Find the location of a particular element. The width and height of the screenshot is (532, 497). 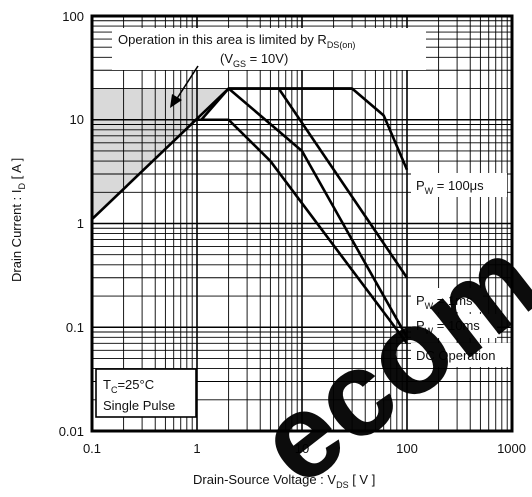

label-pw-10ms: PW = 10ms is located at coordinates (448, 327).